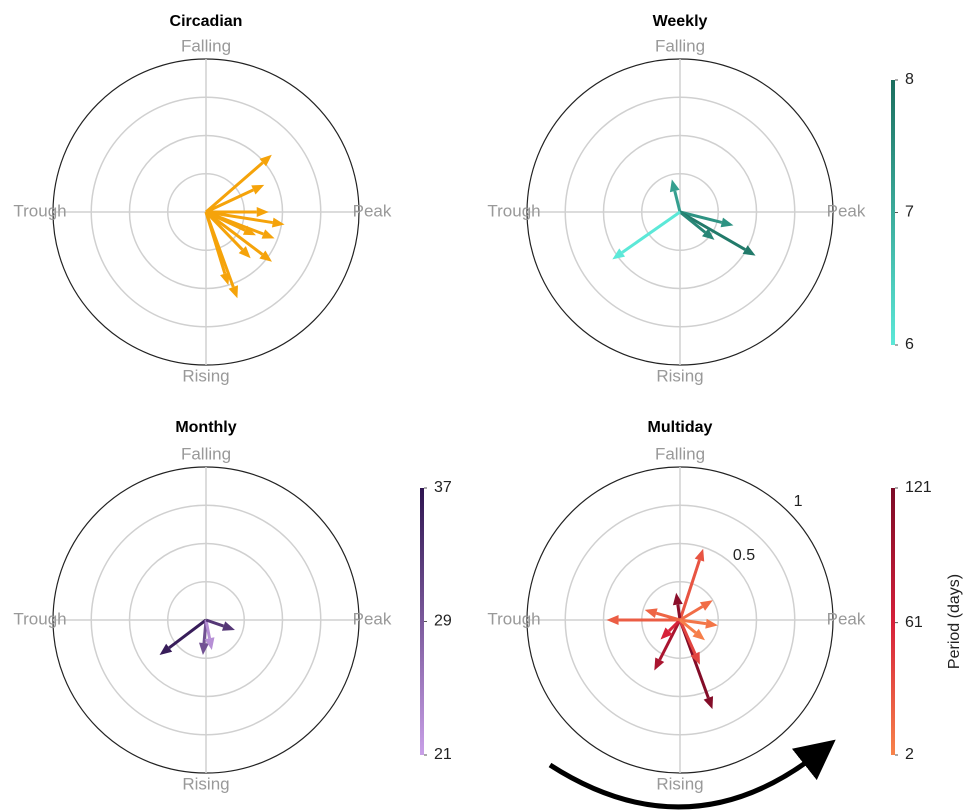  I want to click on colorbar-tick-label: 6, so click(909, 344).